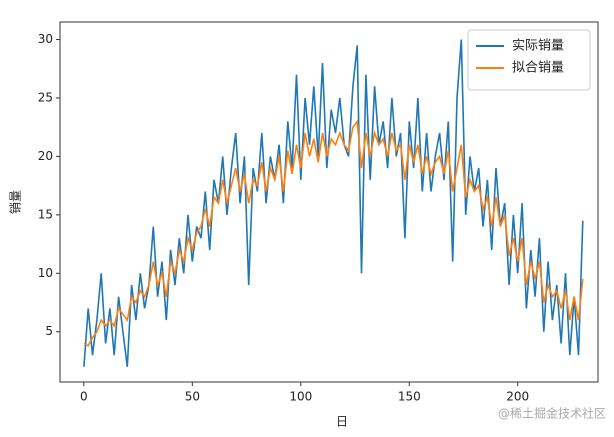 The width and height of the screenshot is (614, 437). What do you see at coordinates (45, 214) in the screenshot?
I see `y-tick-label: 15` at bounding box center [45, 214].